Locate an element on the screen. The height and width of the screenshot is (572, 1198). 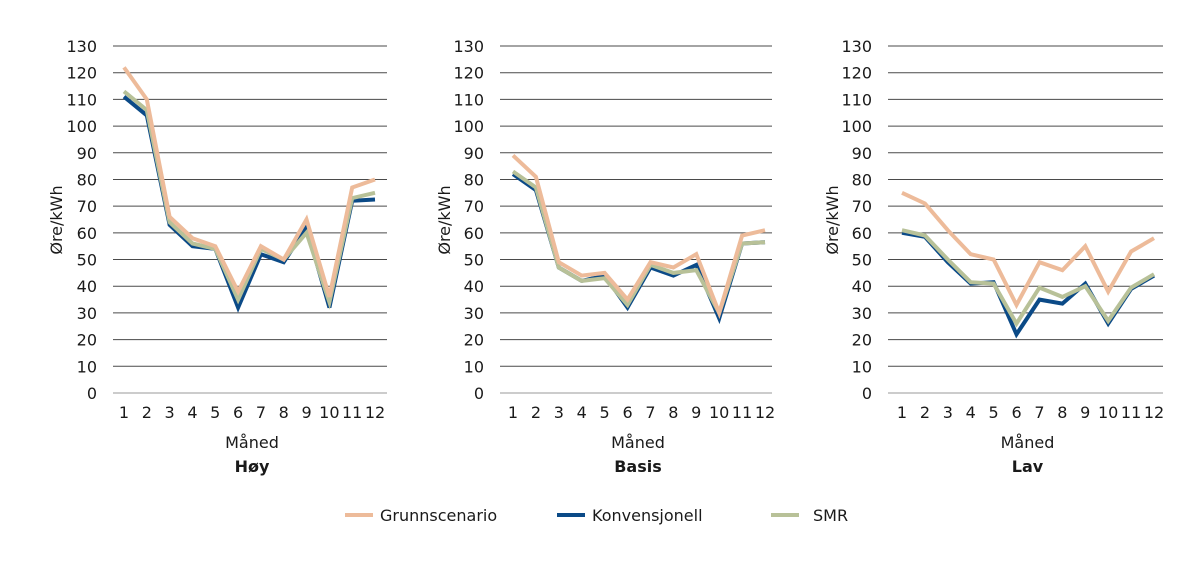
legend-item-konvensjonell: Konvensjonell is located at coordinates (630, 515).